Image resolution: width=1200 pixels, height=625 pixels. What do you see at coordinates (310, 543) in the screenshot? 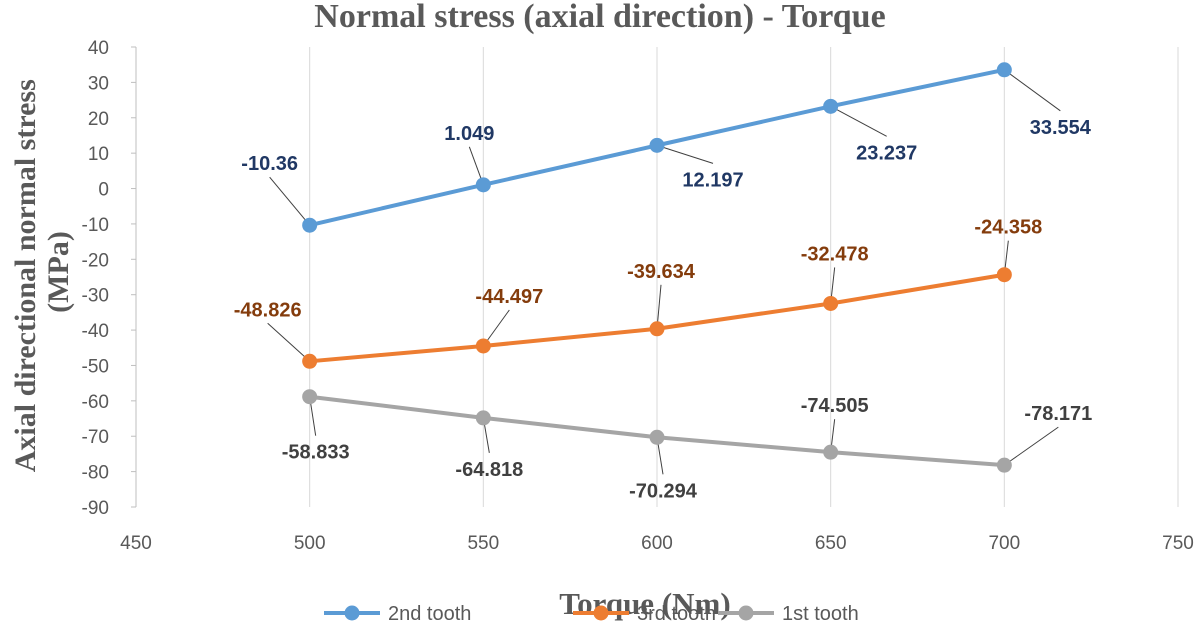
I see `x-tick-label: 500` at bounding box center [310, 543].